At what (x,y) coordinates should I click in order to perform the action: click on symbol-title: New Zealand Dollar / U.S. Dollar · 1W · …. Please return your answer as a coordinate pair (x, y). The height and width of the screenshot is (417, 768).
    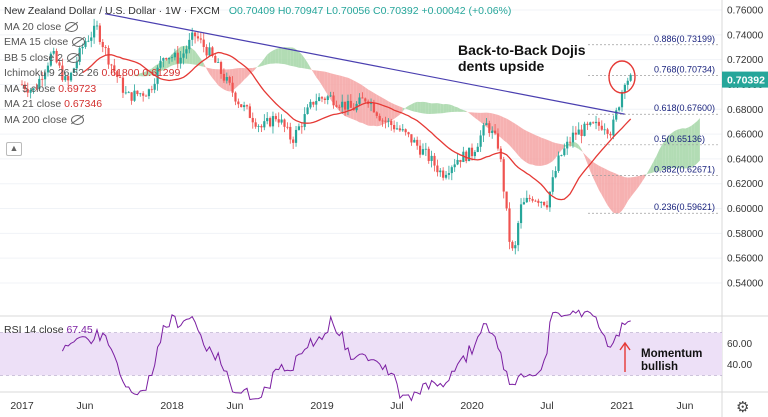
    Looking at the image, I should click on (112, 11).